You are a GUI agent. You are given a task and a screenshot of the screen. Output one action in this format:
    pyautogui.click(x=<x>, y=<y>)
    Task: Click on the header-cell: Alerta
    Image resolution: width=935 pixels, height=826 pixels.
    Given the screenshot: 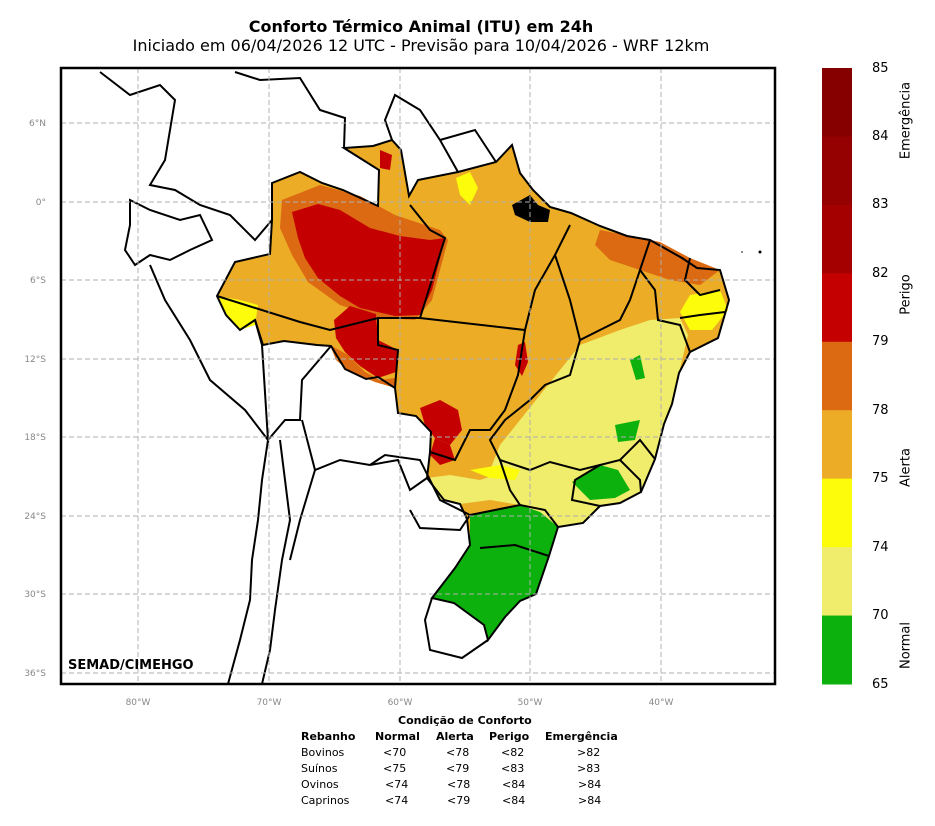 What is the action you would take?
    pyautogui.click(x=455, y=736)
    